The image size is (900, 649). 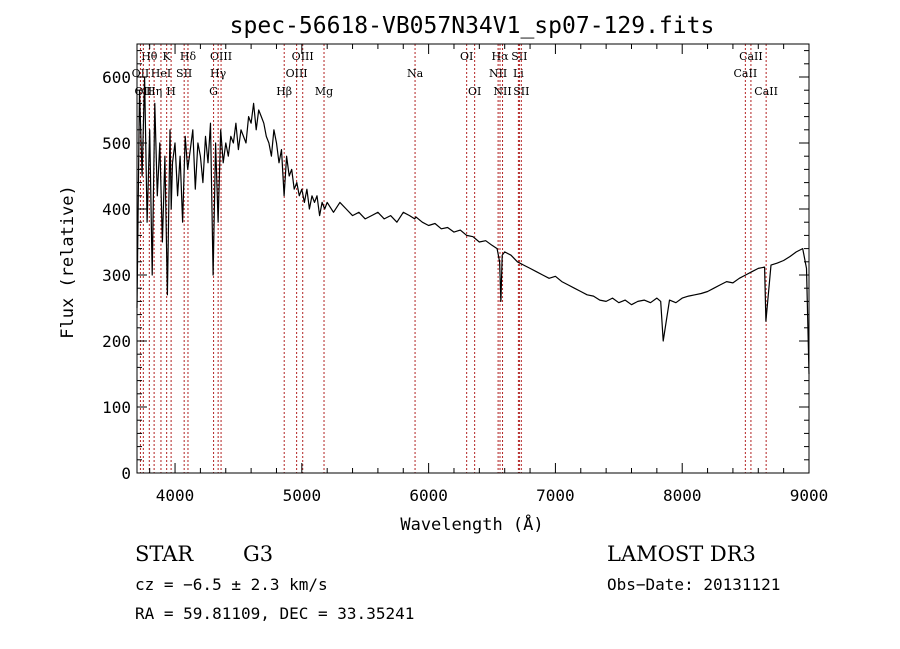 What do you see at coordinates (809, 495) in the screenshot?
I see `x-tick-label: 9000` at bounding box center [809, 495].